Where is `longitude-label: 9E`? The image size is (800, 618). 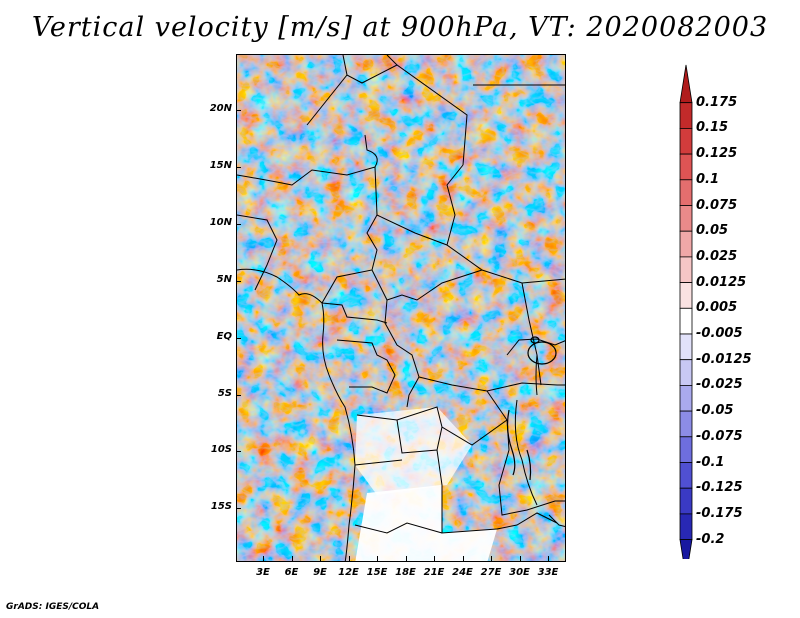
longitude-label: 9E is located at coordinates (320, 572).